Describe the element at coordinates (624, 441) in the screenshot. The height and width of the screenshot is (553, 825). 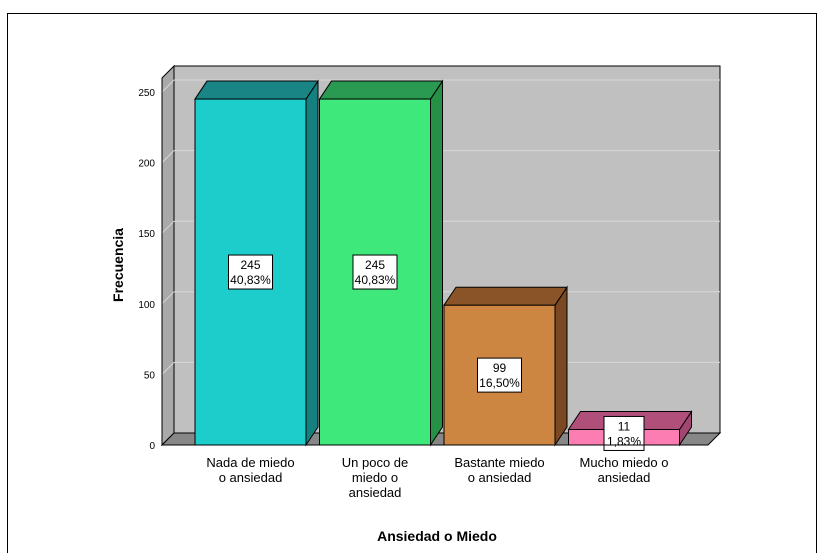
I see `data-label-percent: 1,83%` at that location.